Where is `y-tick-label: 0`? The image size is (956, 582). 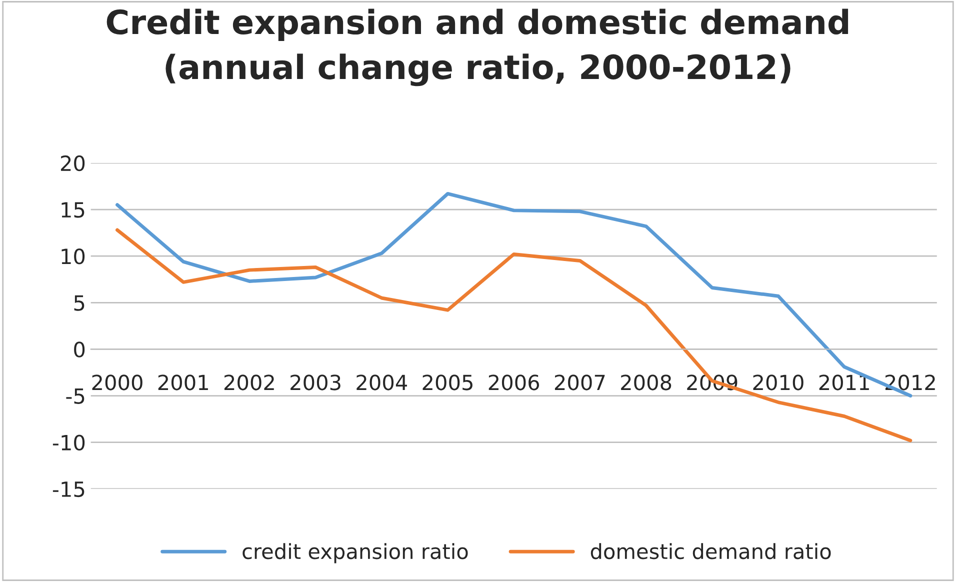
y-tick-label: 0 is located at coordinates (79, 350).